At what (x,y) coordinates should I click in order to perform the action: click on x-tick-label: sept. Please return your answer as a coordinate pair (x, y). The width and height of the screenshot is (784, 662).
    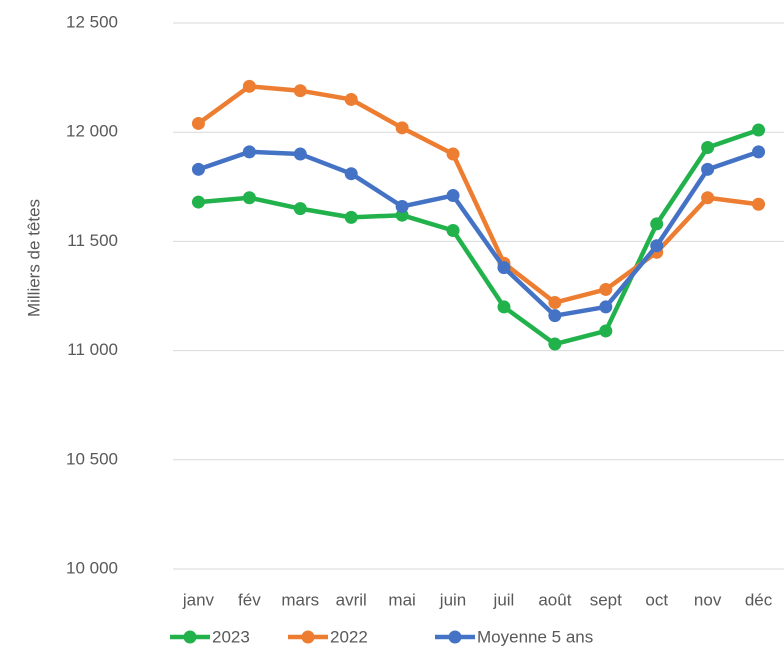
    Looking at the image, I should click on (606, 599).